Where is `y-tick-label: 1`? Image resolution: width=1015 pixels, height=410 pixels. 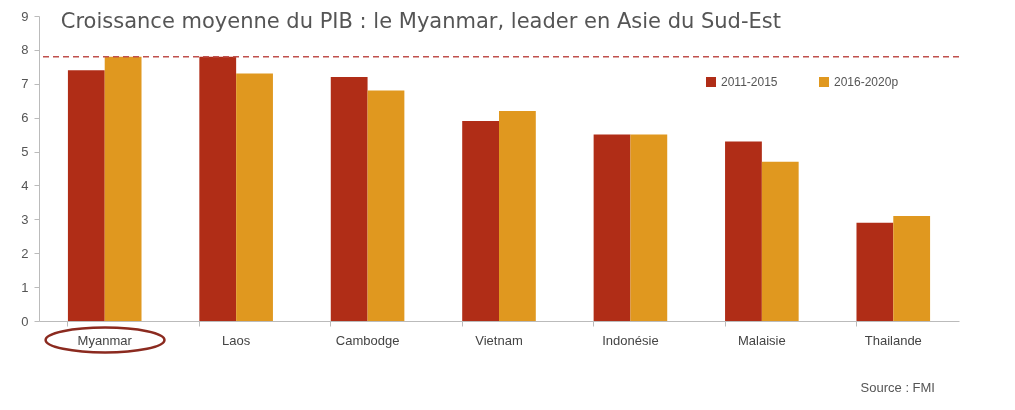 y-tick-label: 1 is located at coordinates (25, 287).